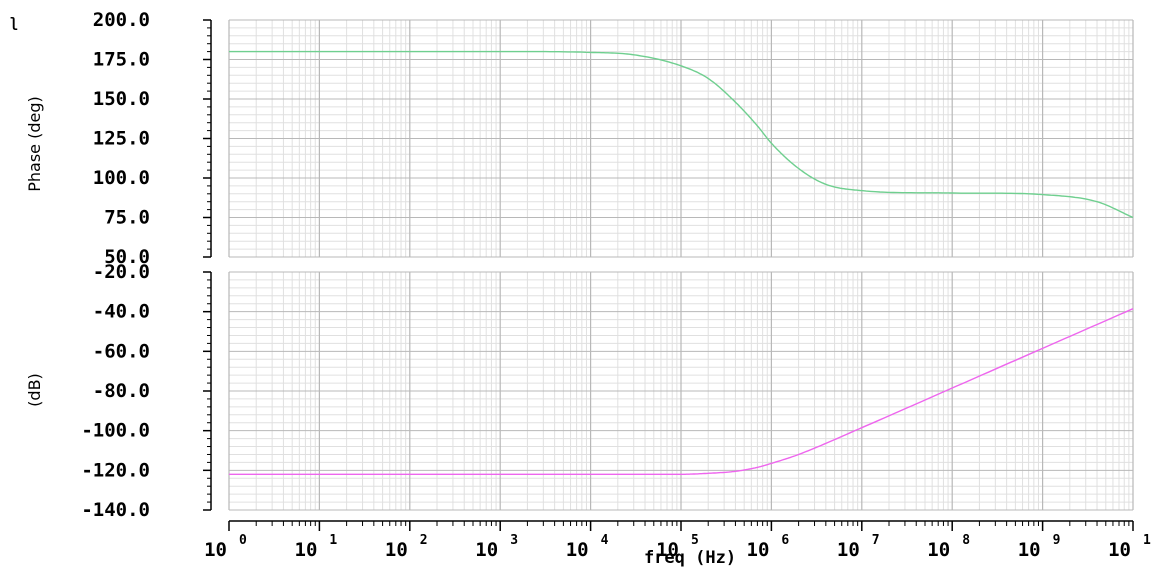 Image resolution: width=1153 pixels, height=568 pixels. What do you see at coordinates (121, 60) in the screenshot?
I see `y-tick-label: 175.0` at bounding box center [121, 60].